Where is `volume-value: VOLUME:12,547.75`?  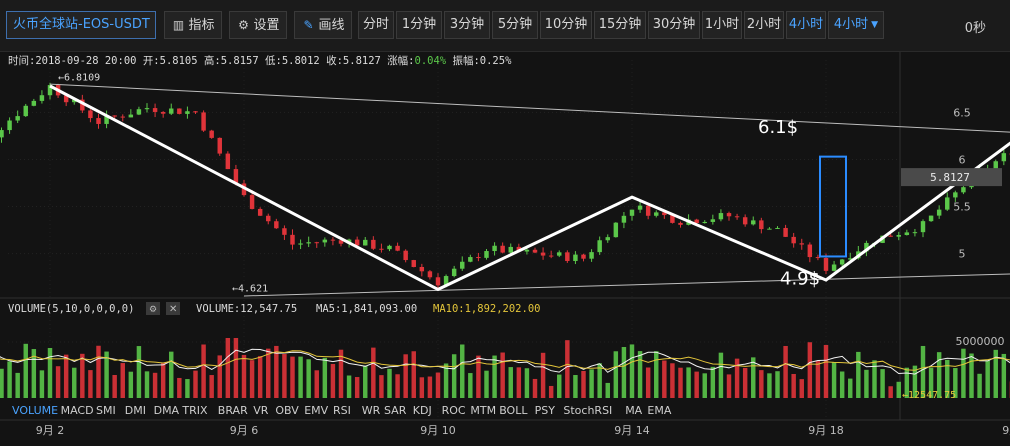 volume-value: VOLUME:12,547.75 is located at coordinates (246, 309).